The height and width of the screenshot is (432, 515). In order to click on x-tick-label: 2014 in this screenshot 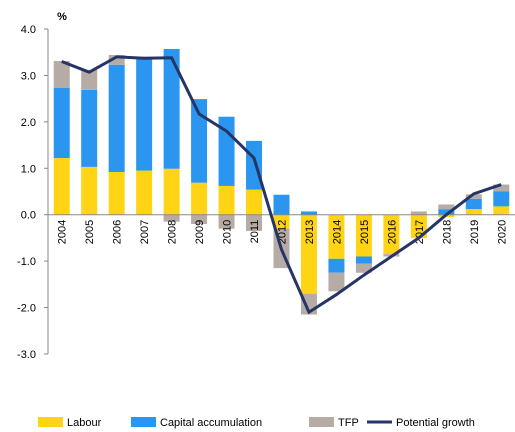, I will do `click(337, 232)`.